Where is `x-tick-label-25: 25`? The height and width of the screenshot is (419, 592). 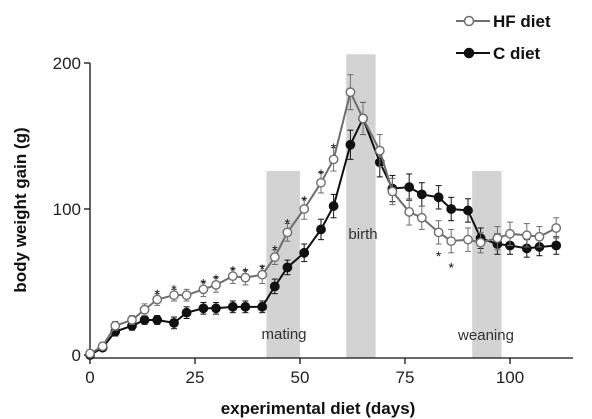 x-tick-label-25: 25 is located at coordinates (195, 377).